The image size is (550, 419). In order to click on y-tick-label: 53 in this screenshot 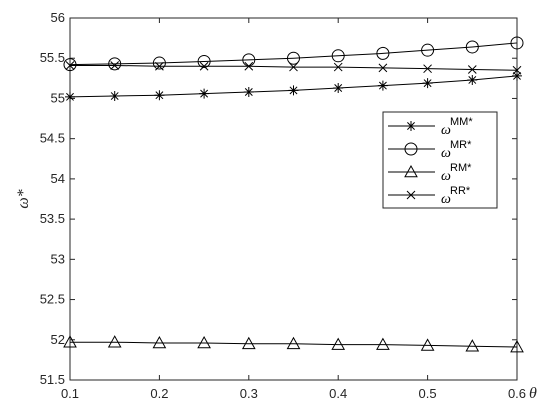, I will do `click(58, 258)`.